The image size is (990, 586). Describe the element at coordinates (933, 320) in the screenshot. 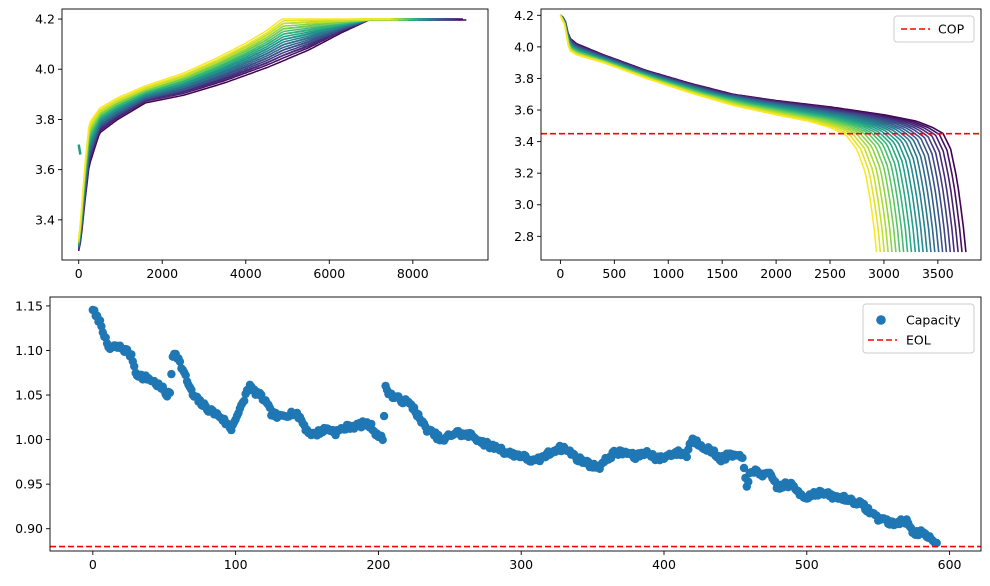

I see `legend-capacity-label: Capacity` at that location.